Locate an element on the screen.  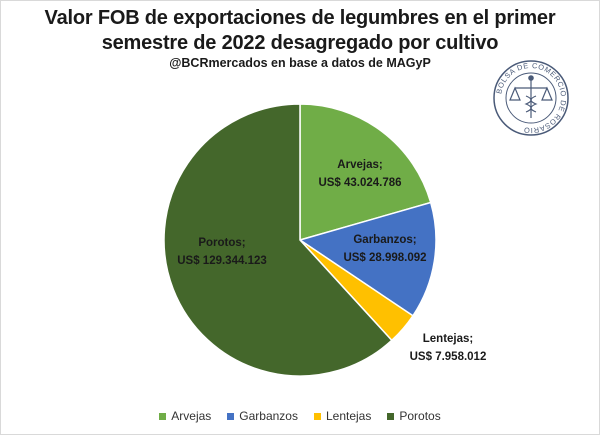
chart-subtitle: @BCRmercados en base a datos de MAGyP is located at coordinates (300, 63).